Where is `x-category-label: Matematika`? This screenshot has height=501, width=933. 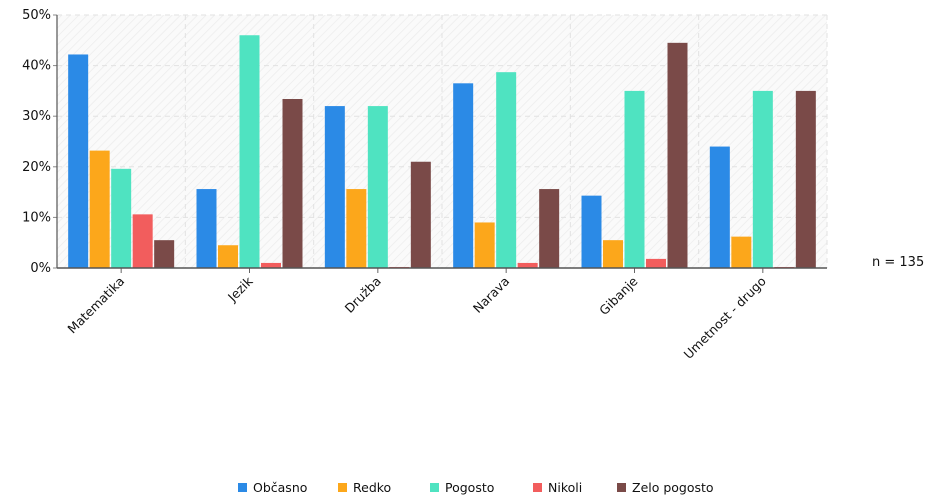
x-category-label: Matematika is located at coordinates (95, 305).